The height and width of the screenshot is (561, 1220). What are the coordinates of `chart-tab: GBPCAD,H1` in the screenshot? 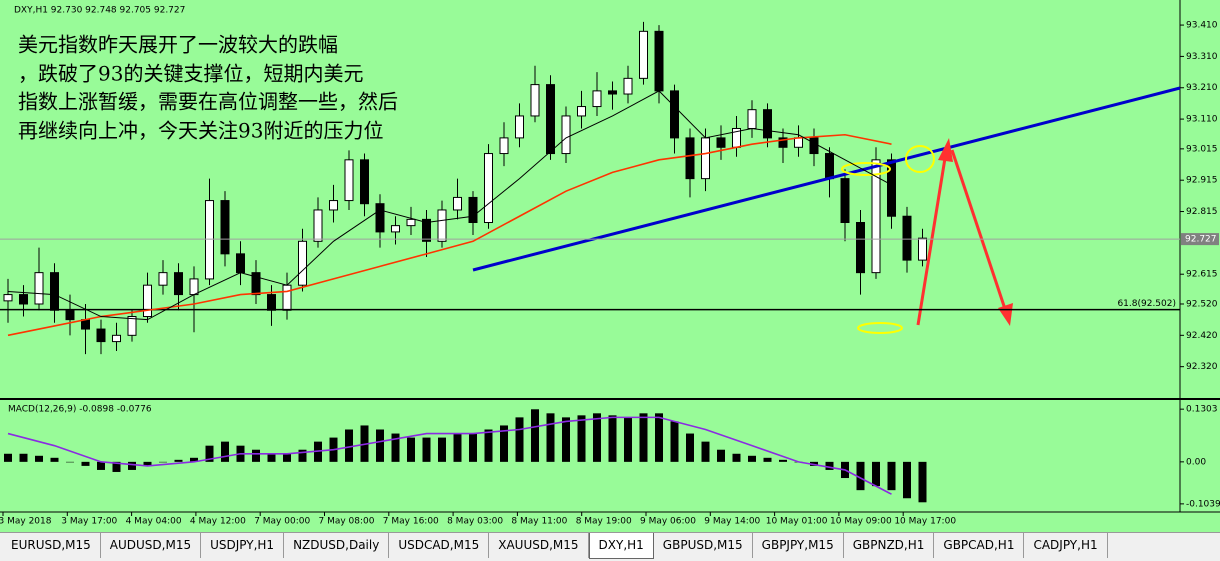 It's located at (979, 545).